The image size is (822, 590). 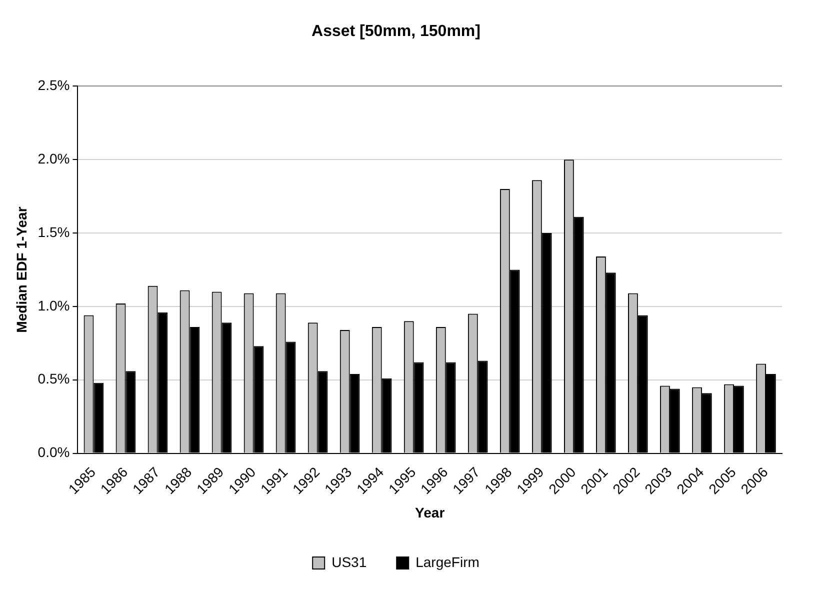 What do you see at coordinates (21, 269) in the screenshot?
I see `y-axis-title: Median EDF 1-Year` at bounding box center [21, 269].